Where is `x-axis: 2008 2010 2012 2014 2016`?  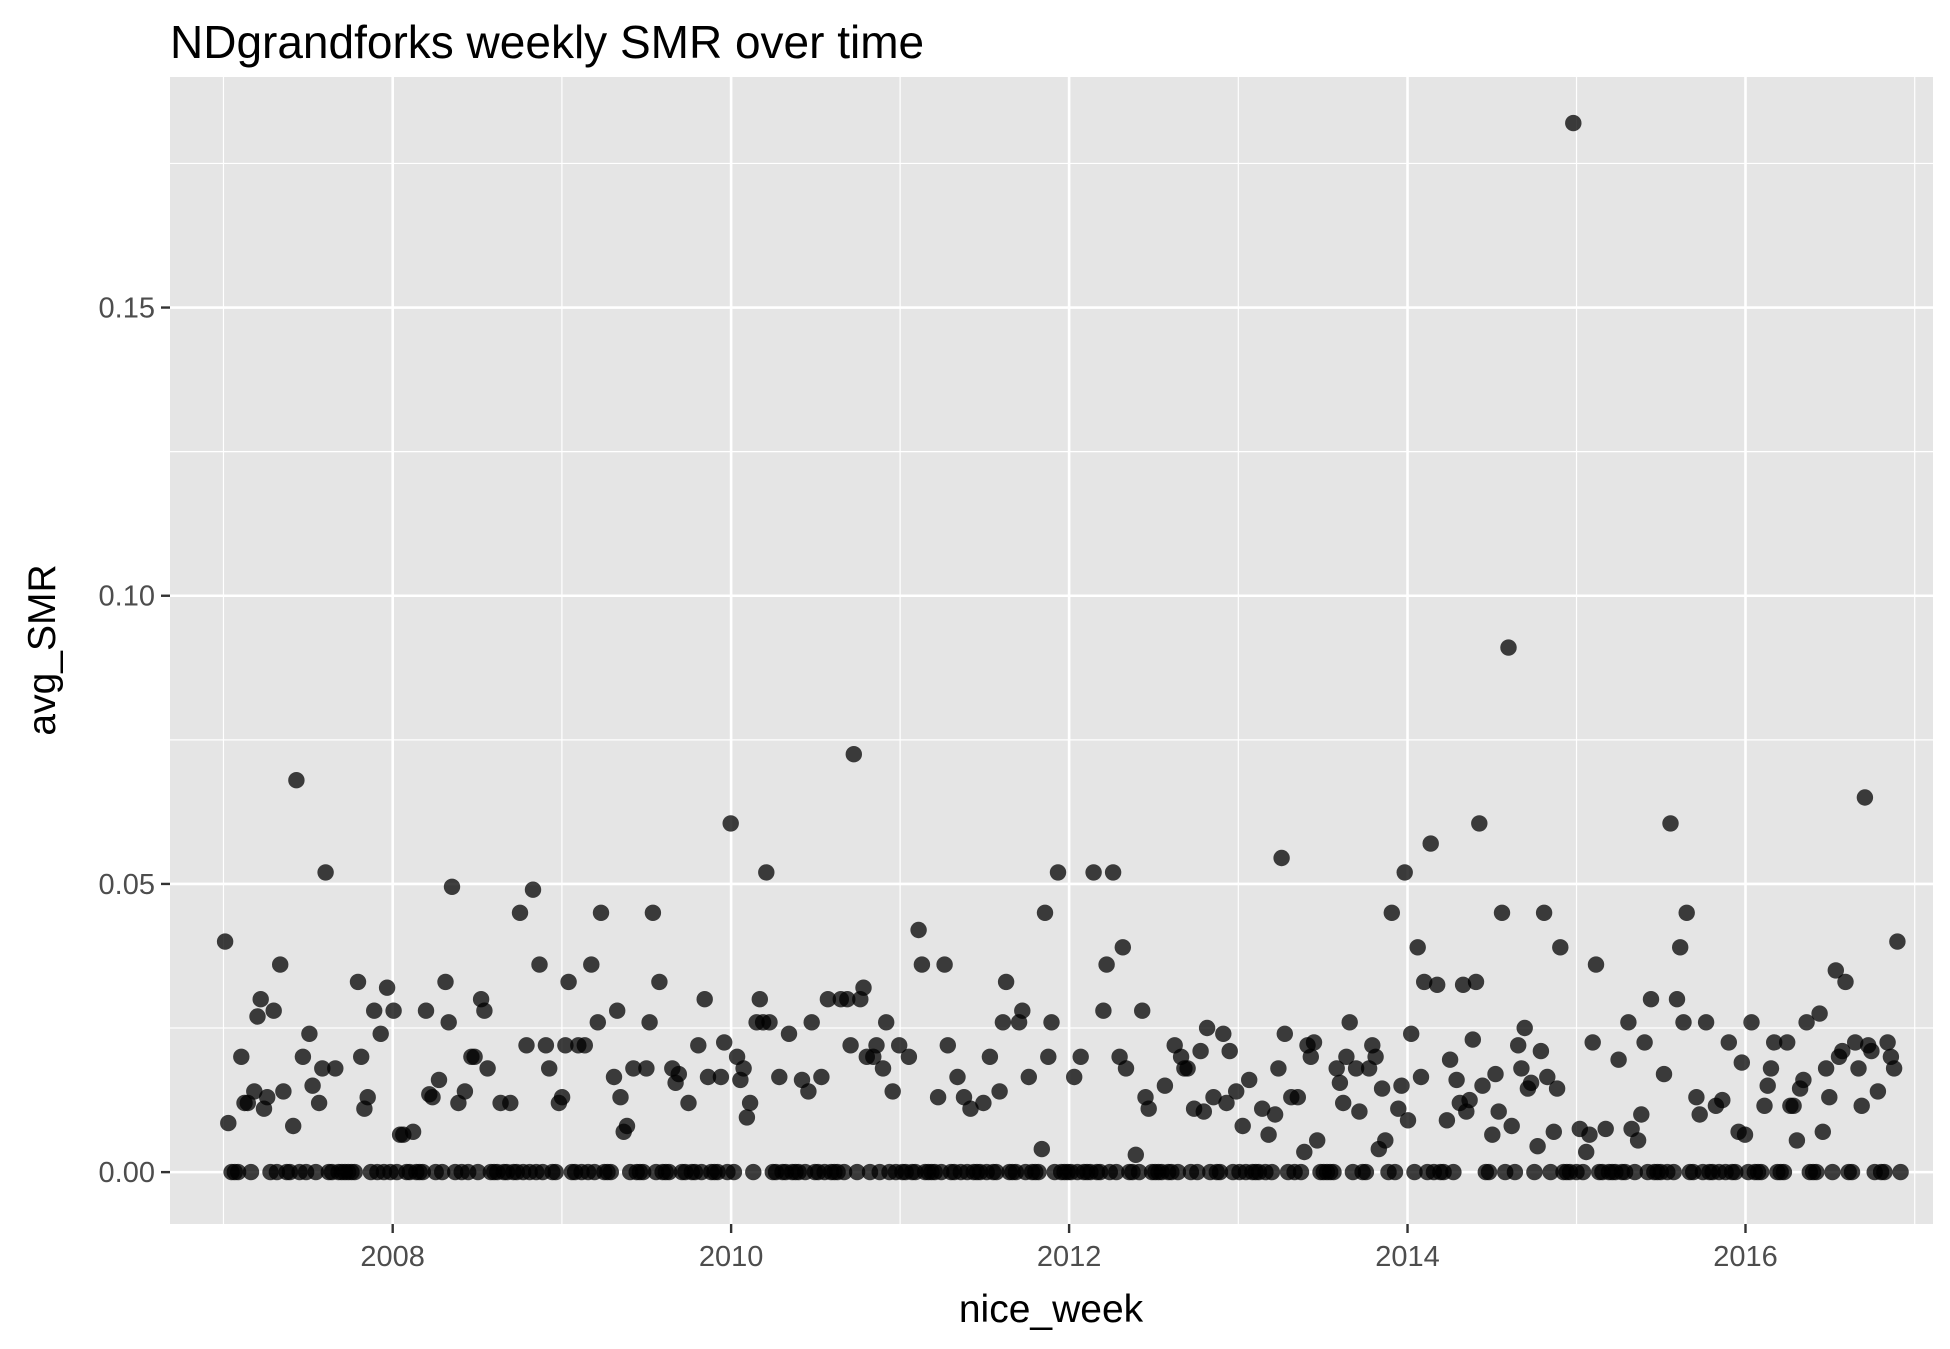
x-axis: 2008 2010 2012 2014 2016 is located at coordinates (1069, 1248).